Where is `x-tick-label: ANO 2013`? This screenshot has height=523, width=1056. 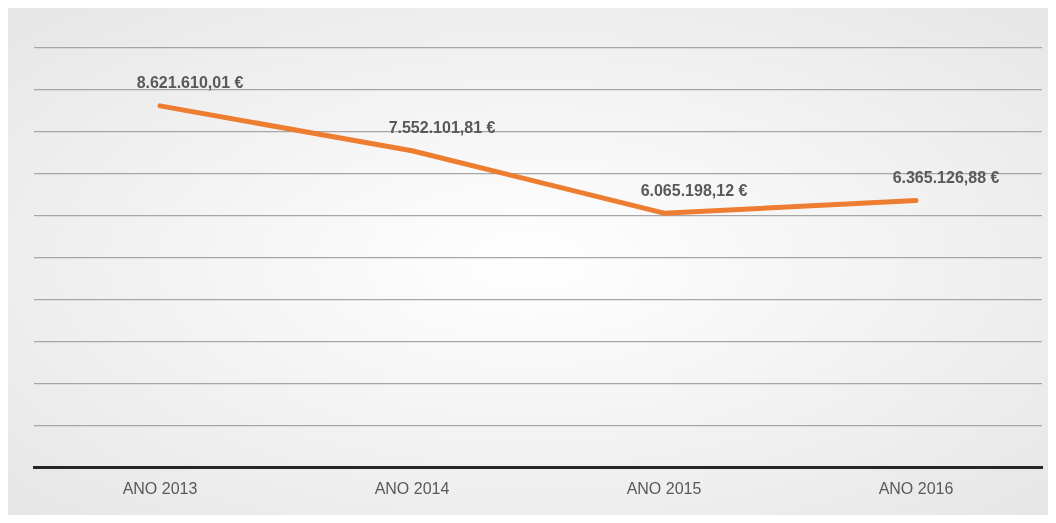 x-tick-label: ANO 2013 is located at coordinates (160, 488).